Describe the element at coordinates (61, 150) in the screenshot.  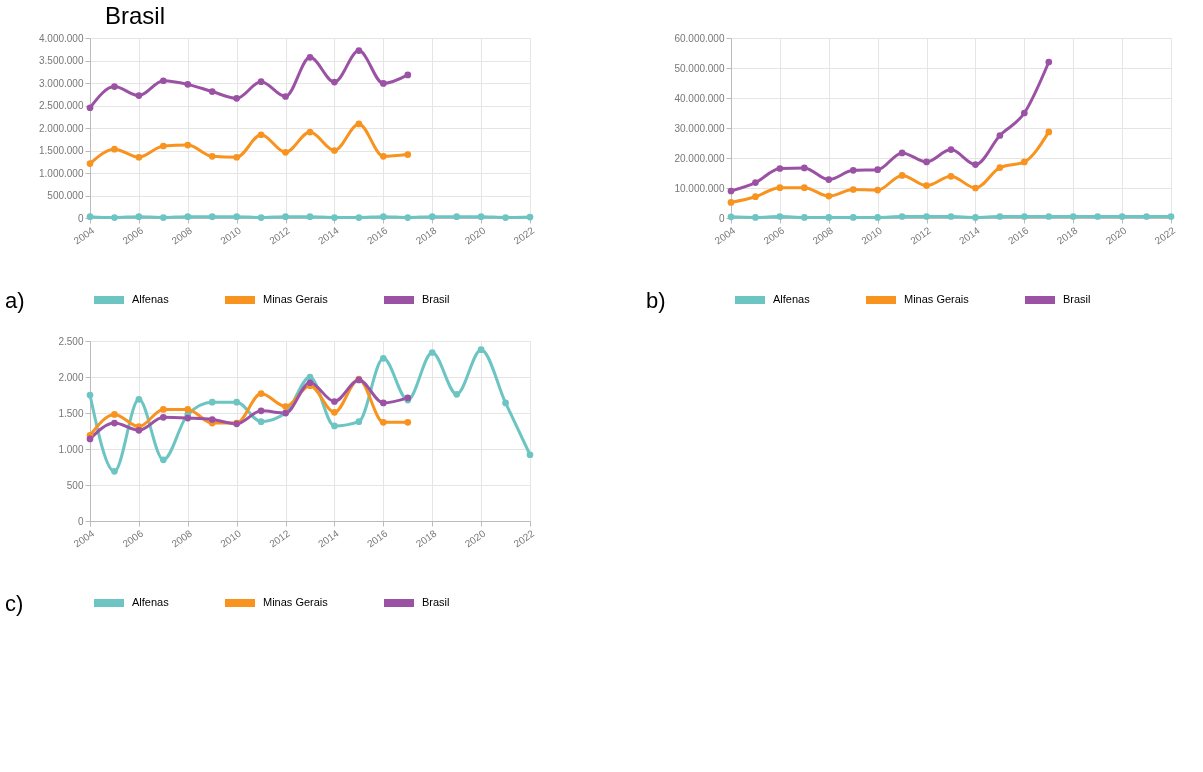
I see `y-tick-label: 1.500.000` at that location.